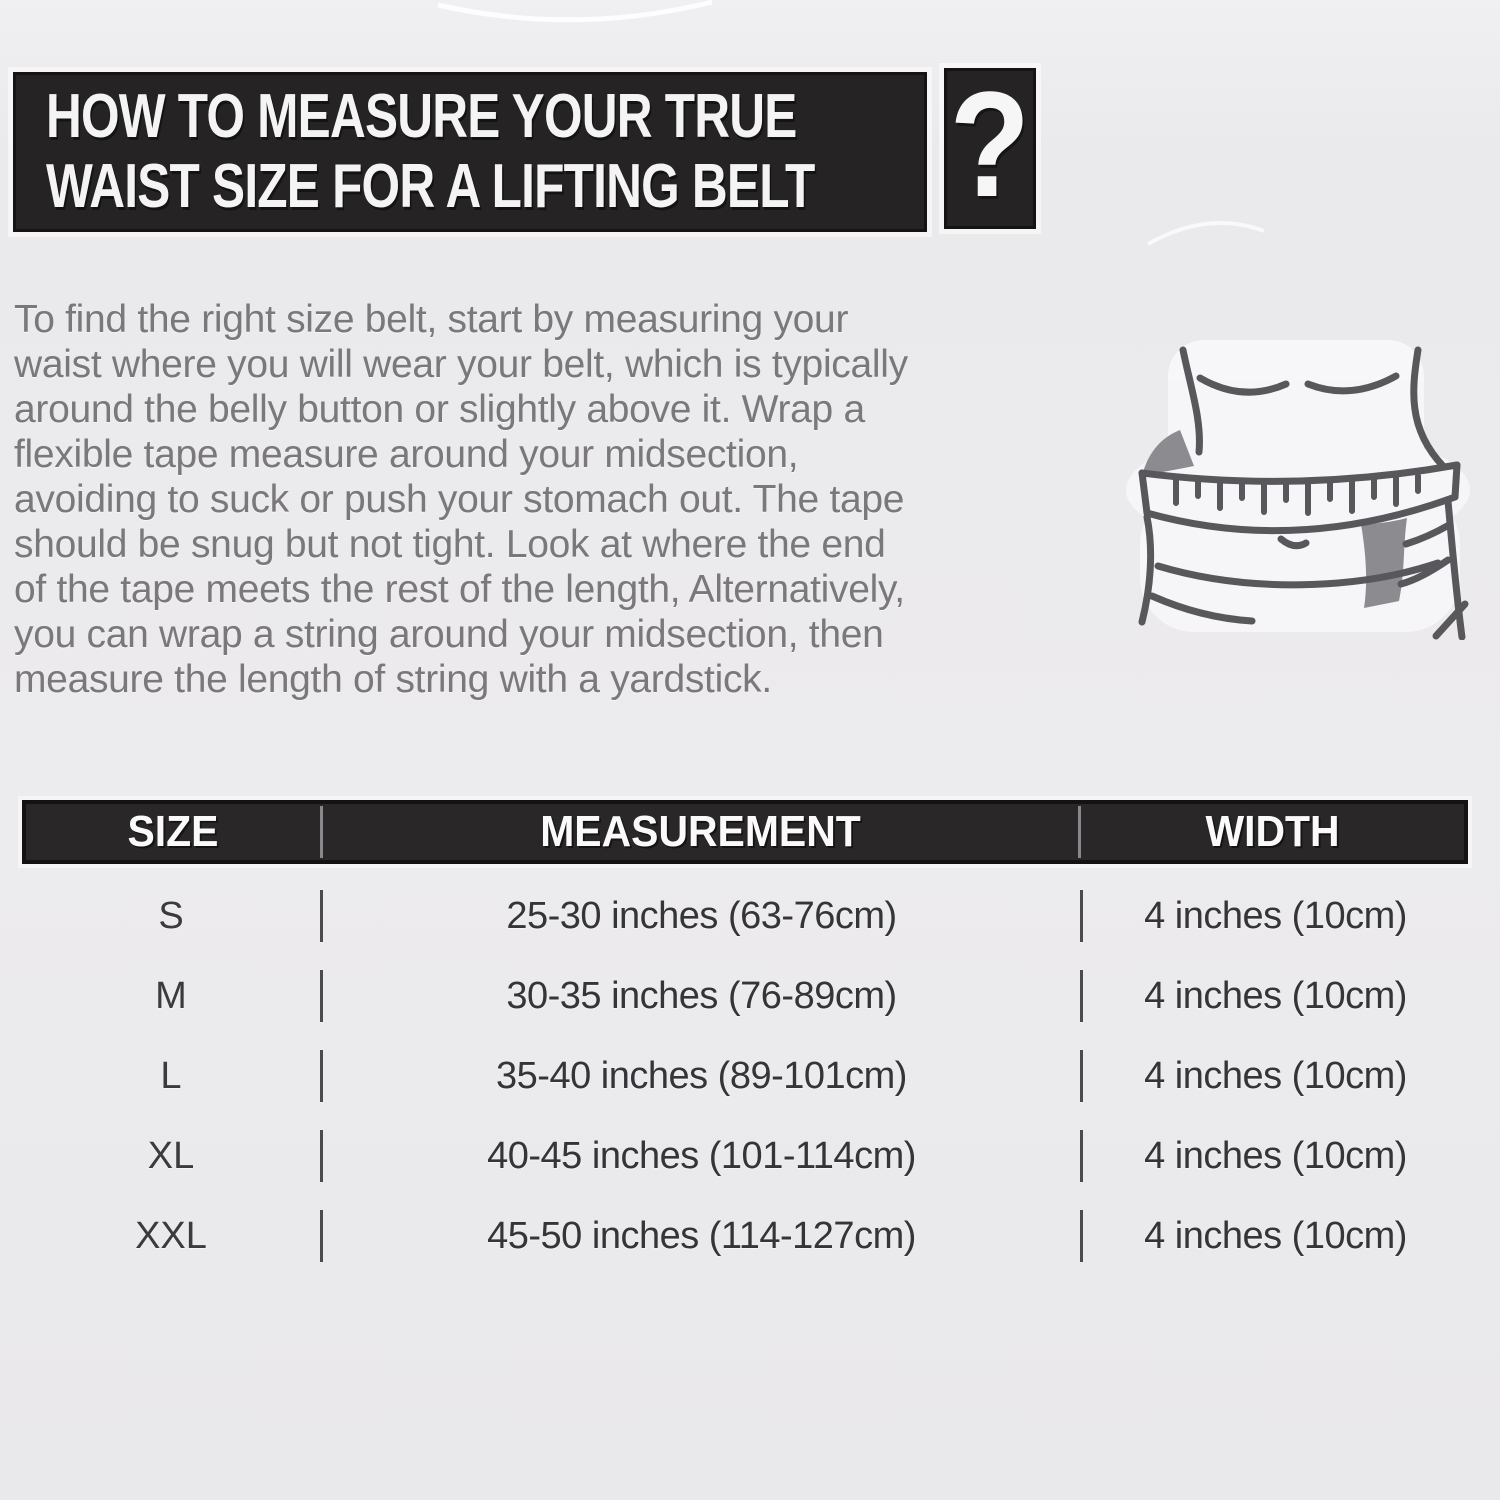 The width and height of the screenshot is (1500, 1500). I want to click on belly-button, so click(1293, 542).